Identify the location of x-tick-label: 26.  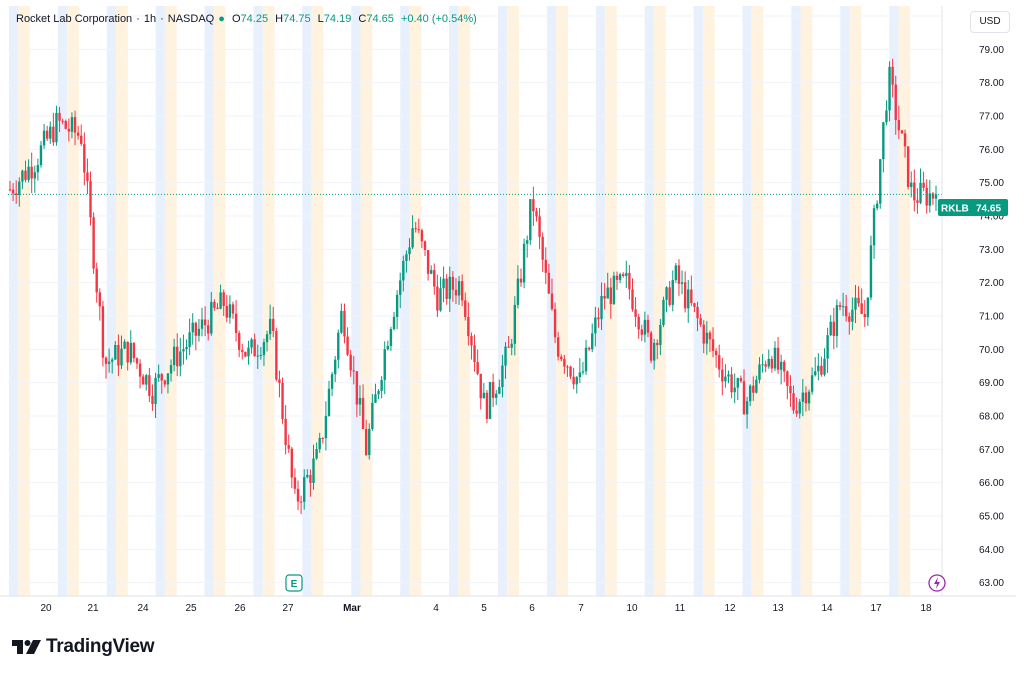
(240, 608).